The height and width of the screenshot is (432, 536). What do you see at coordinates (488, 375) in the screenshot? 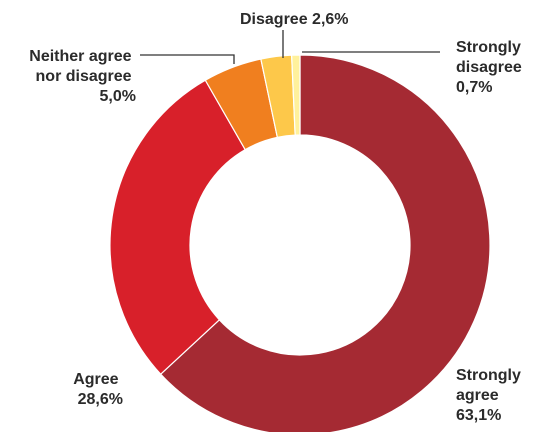
I see `label-strongly-agree-line1: Strongly` at bounding box center [488, 375].